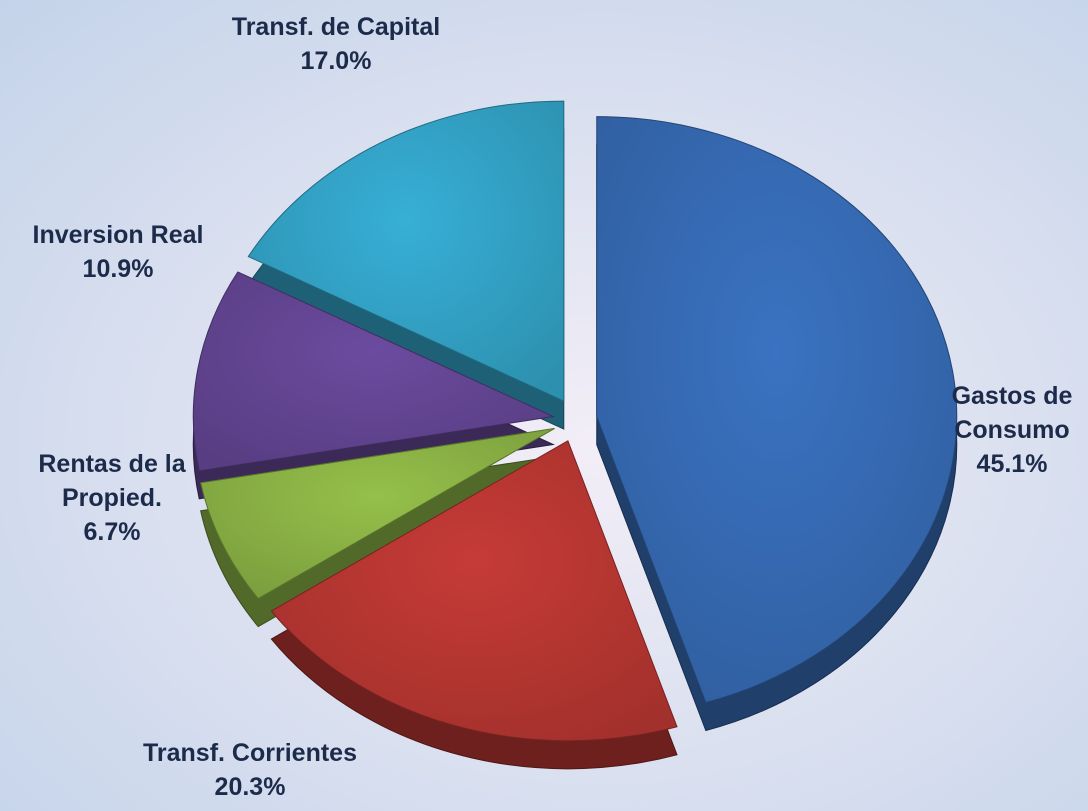 The height and width of the screenshot is (811, 1088). Describe the element at coordinates (336, 44) in the screenshot. I see `slice-label: Transf. de Capital 17.0%` at that location.